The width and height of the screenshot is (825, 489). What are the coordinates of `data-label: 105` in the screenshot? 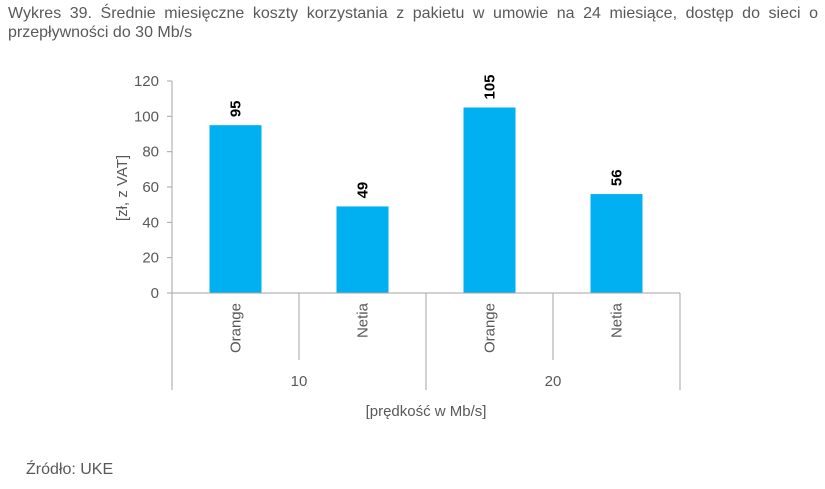 It's located at (490, 86).